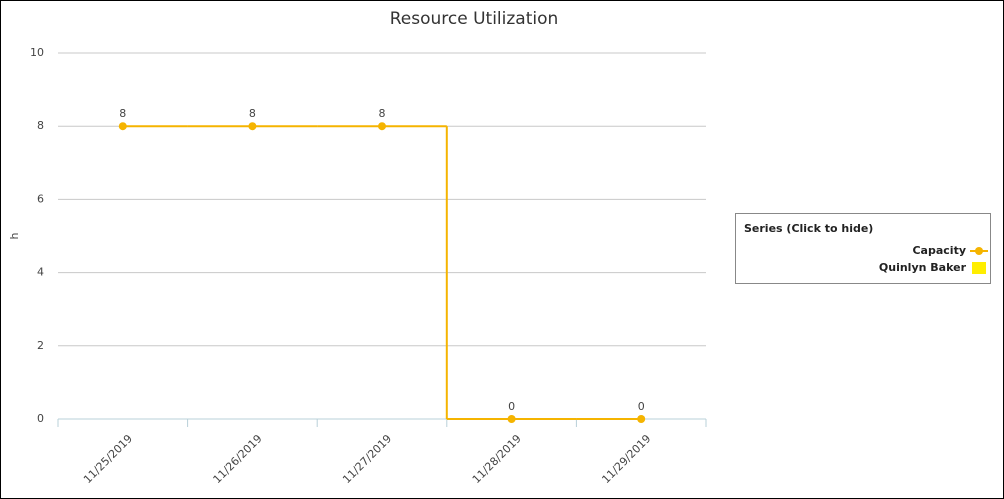  Describe the element at coordinates (939, 250) in the screenshot. I see `legend-entry: Capacity` at that location.